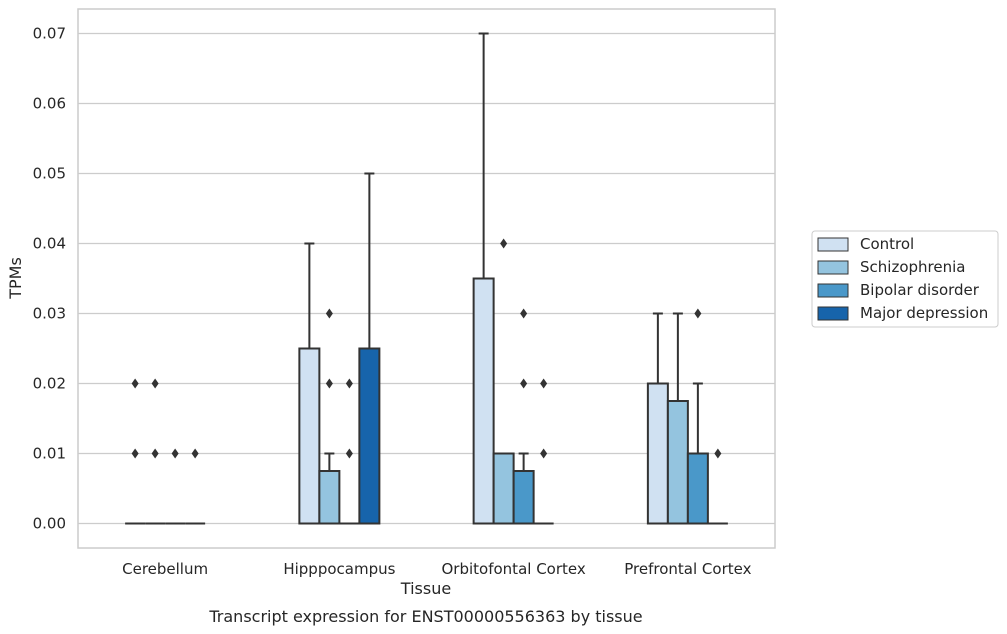  Describe the element at coordinates (49, 104) in the screenshot. I see `y-tick-label: 0.06` at that location.